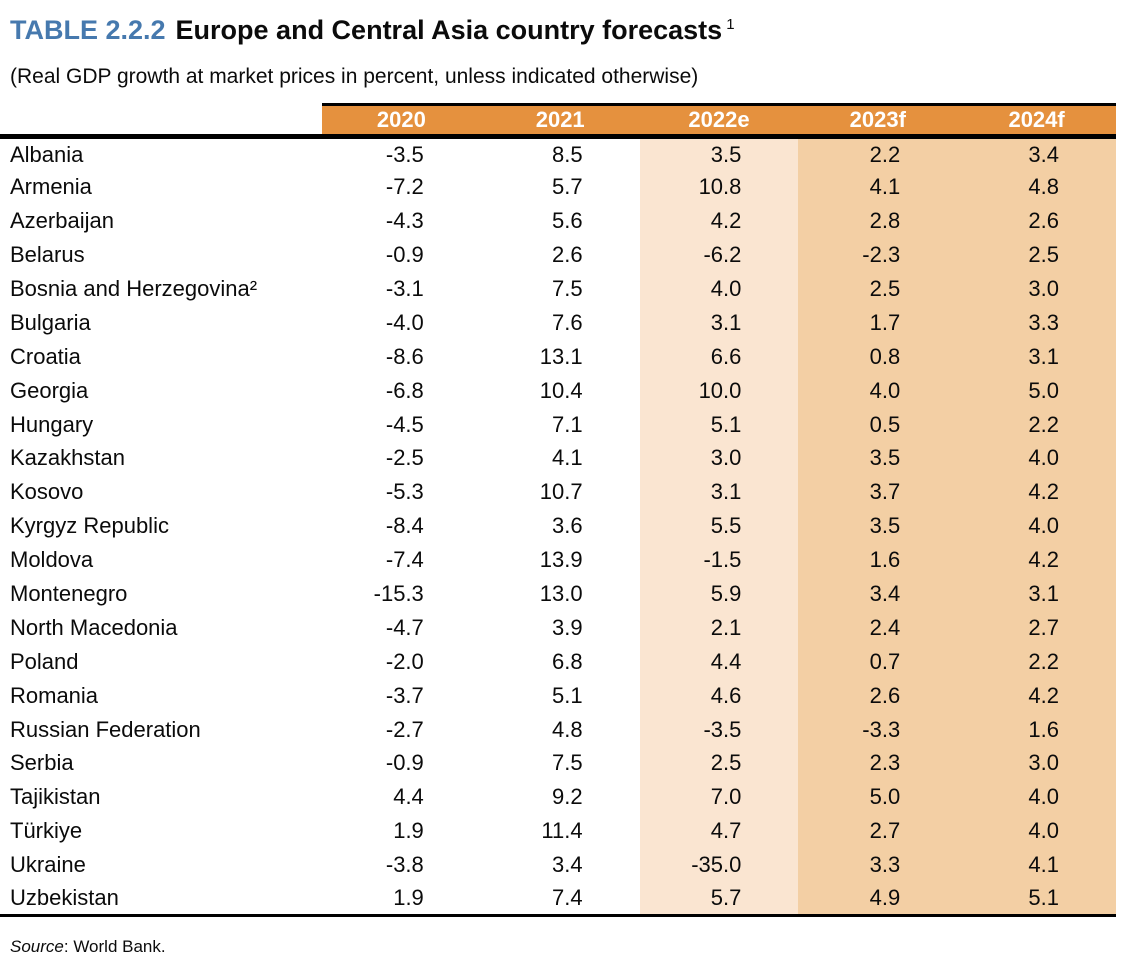 Image resolution: width=1125 pixels, height=978 pixels. I want to click on country-cell: Albania, so click(47, 154).